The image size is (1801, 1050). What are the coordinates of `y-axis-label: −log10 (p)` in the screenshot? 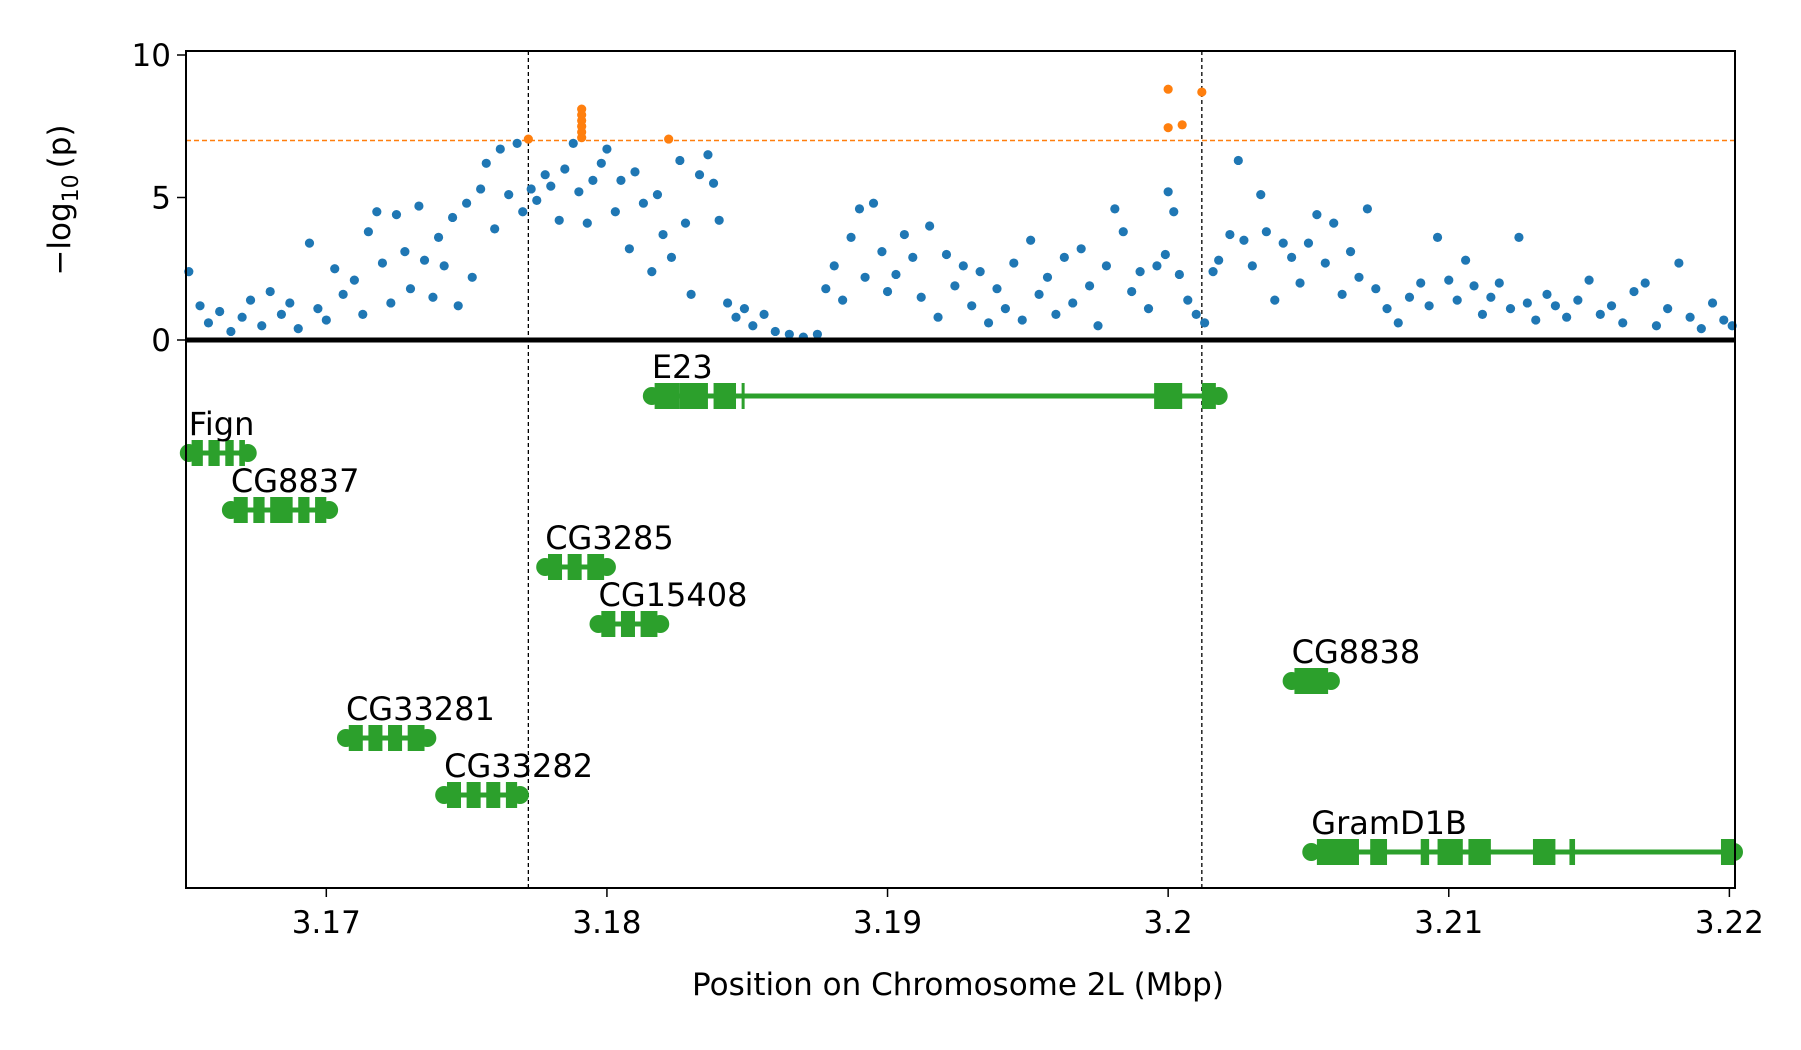 It's located at (63, 199).